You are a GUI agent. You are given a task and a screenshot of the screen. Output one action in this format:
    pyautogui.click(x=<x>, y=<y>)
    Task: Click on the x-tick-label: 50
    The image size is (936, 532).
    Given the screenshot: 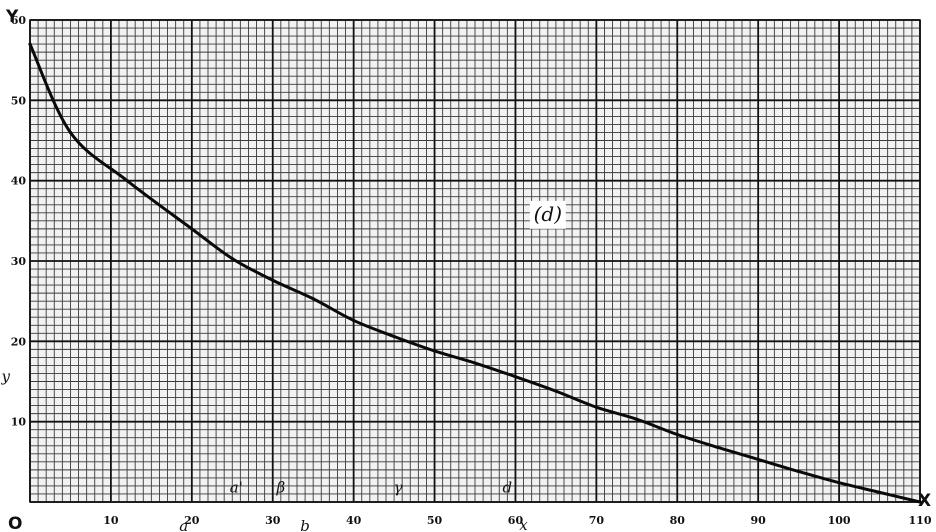 What is the action you would take?
    pyautogui.click(x=435, y=520)
    